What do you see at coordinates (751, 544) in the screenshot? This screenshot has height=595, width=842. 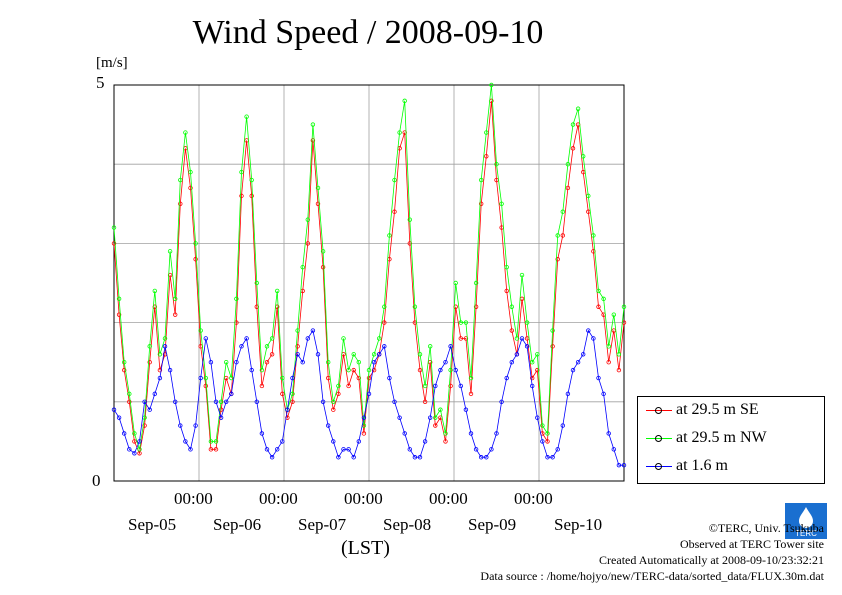 I see `observed-text: Observed at TERC Tower site` at bounding box center [751, 544].